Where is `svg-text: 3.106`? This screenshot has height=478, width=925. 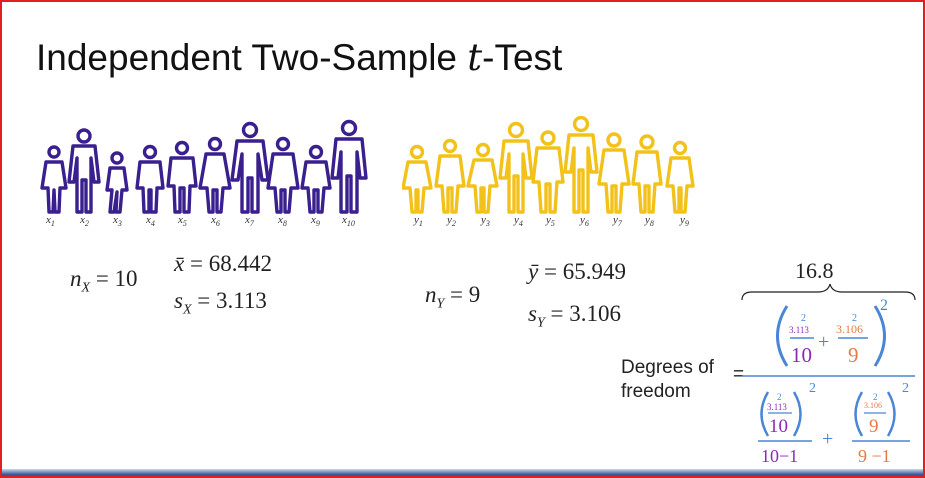 svg-text: 3.106 is located at coordinates (873, 405).